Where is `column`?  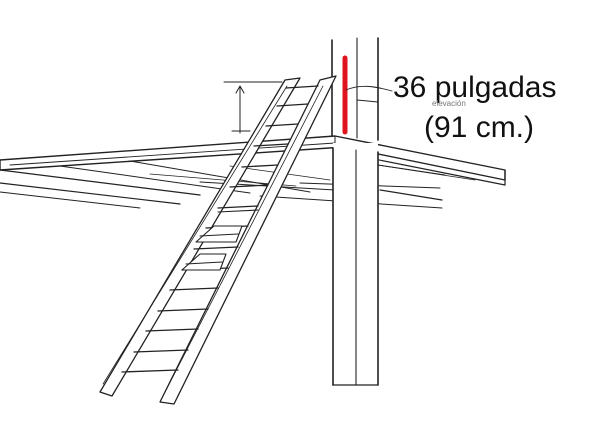
column is located at coordinates (355, 211).